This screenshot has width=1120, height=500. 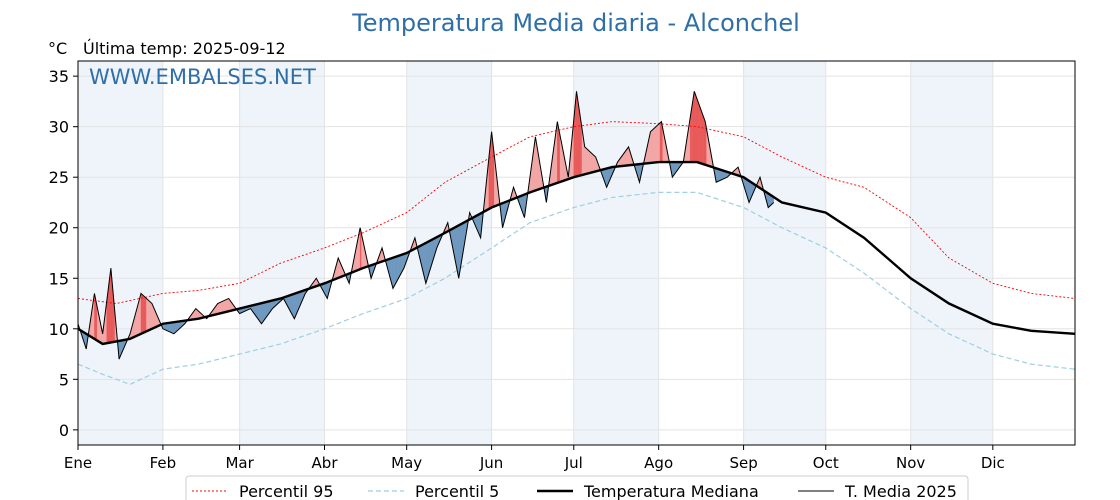 What do you see at coordinates (573, 463) in the screenshot?
I see `month-label: Jul` at bounding box center [573, 463].